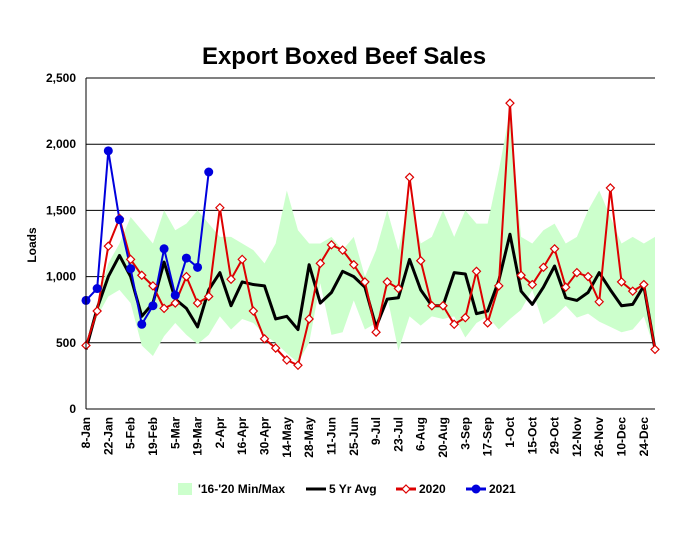 The height and width of the screenshot is (546, 687). I want to click on x-tick-label: 6-Aug, so click(421, 434).